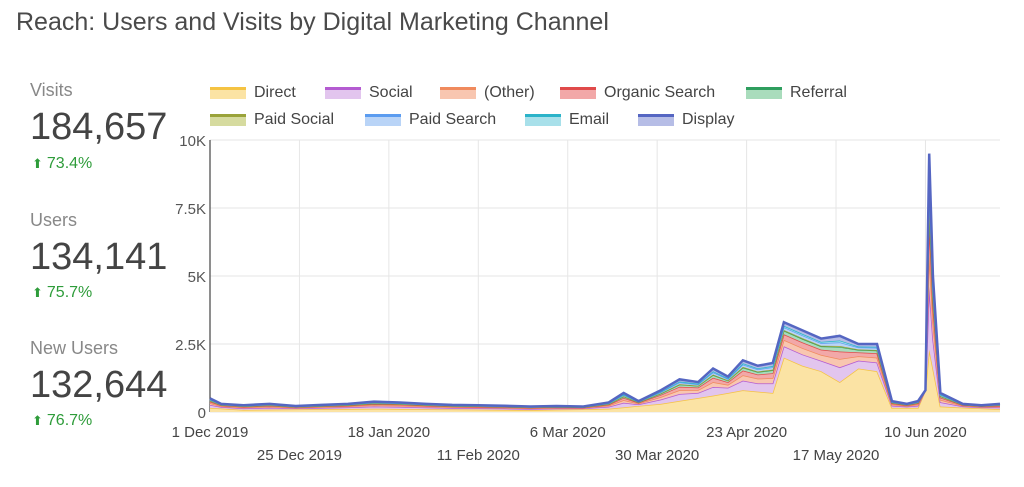 Image resolution: width=1024 pixels, height=487 pixels. I want to click on legend-item: Organic Search, so click(637, 93).